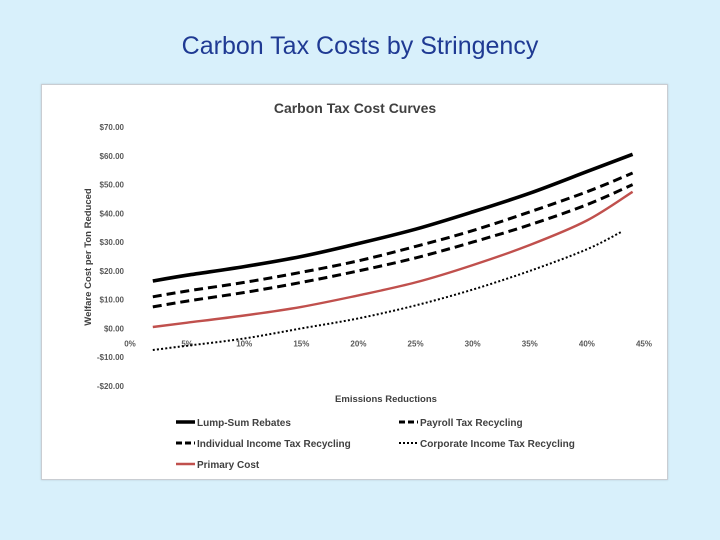 This screenshot has height=540, width=720. Describe the element at coordinates (114, 328) in the screenshot. I see `y-tick-label: $0.00` at that location.